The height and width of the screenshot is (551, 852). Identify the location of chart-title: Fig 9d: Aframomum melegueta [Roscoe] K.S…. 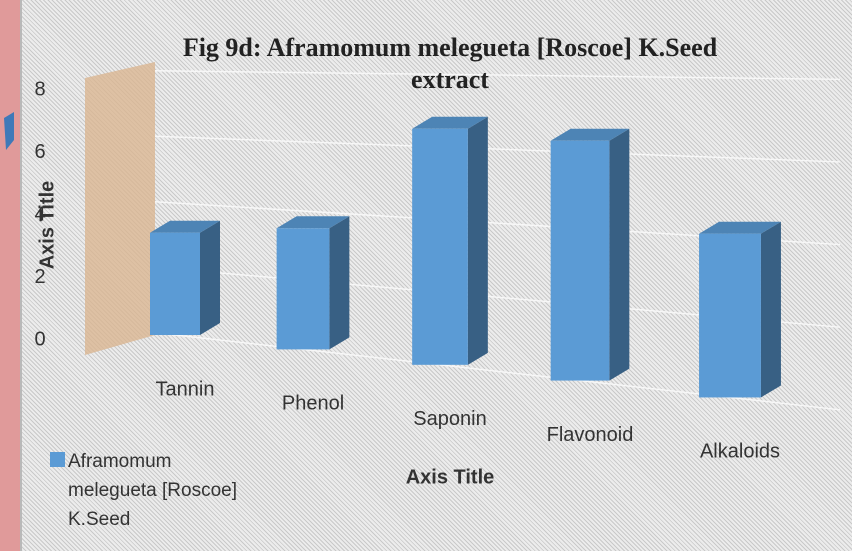
(450, 63).